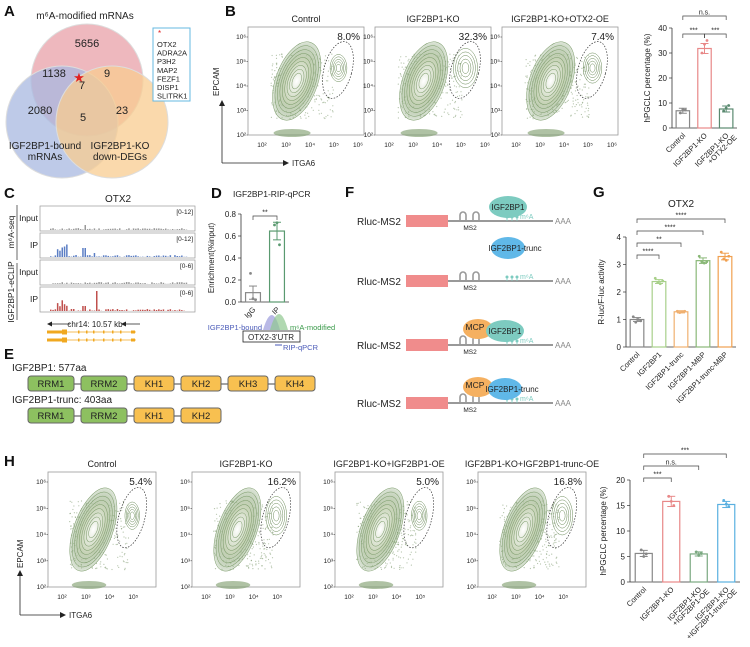 The height and width of the screenshot is (647, 750). Describe the element at coordinates (358, 145) in the screenshot. I see `x-tick-label: 10⁶` at that location.